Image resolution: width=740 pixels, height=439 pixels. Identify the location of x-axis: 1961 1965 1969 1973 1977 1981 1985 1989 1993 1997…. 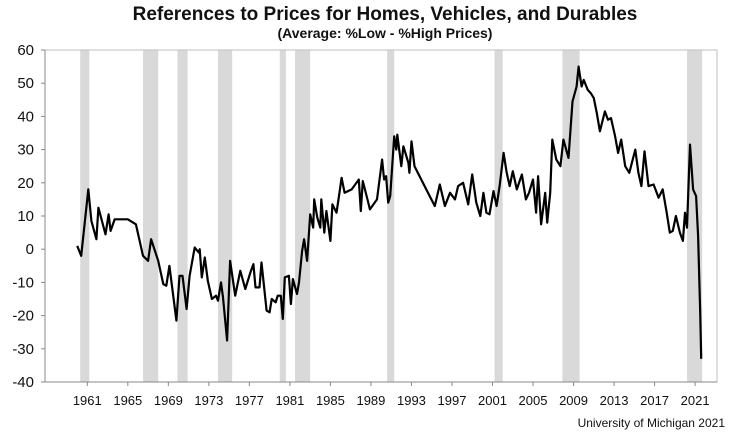
(381, 394).